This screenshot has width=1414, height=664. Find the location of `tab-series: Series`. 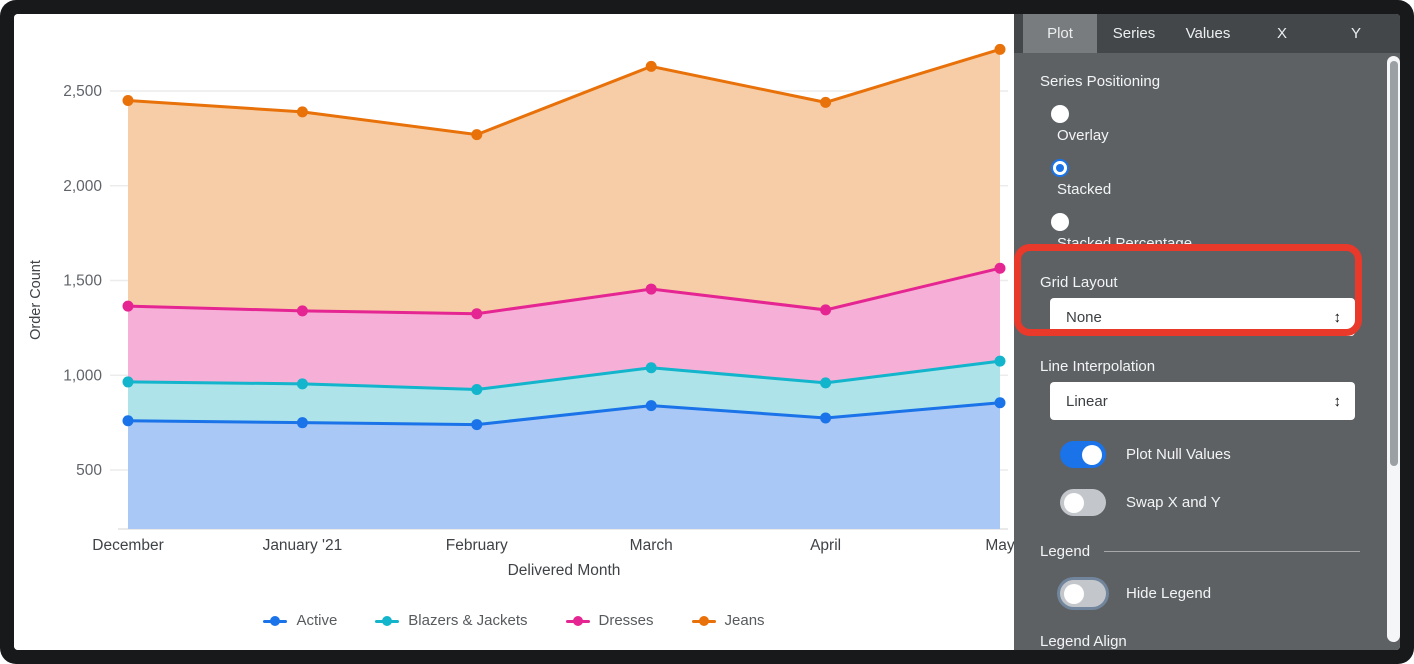

tab-series: Series is located at coordinates (1134, 33).